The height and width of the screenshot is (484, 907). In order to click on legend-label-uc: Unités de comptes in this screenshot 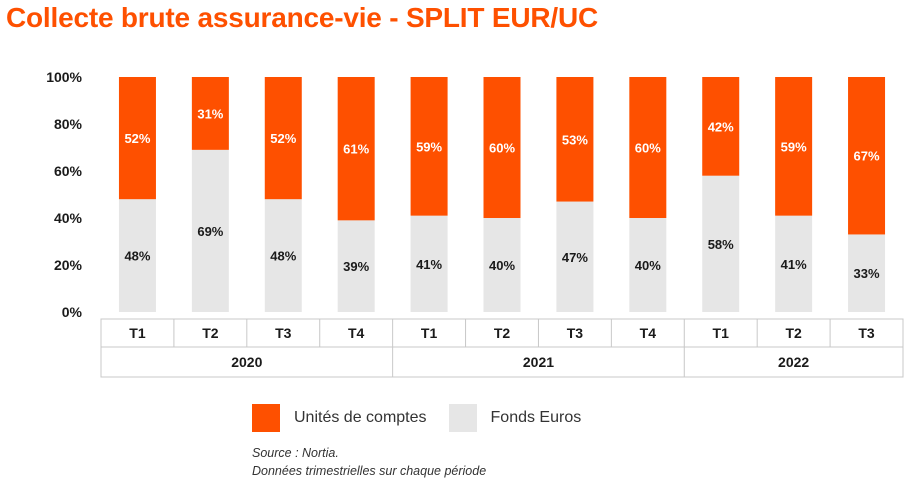, I will do `click(360, 417)`.